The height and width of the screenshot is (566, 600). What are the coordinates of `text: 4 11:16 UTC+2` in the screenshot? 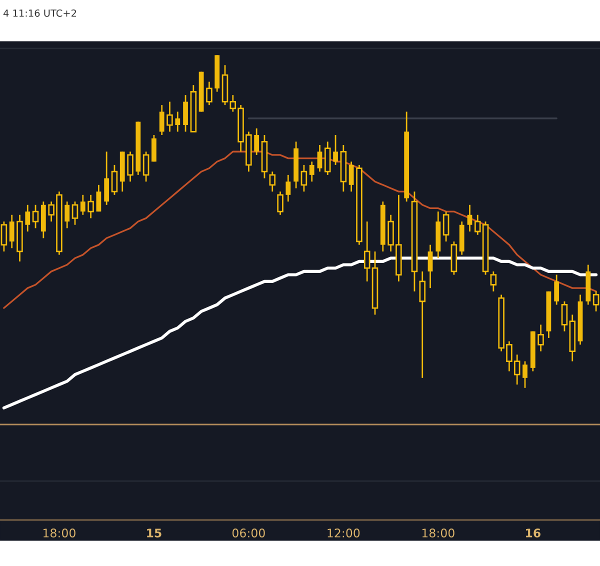 It's located at (39, 13).